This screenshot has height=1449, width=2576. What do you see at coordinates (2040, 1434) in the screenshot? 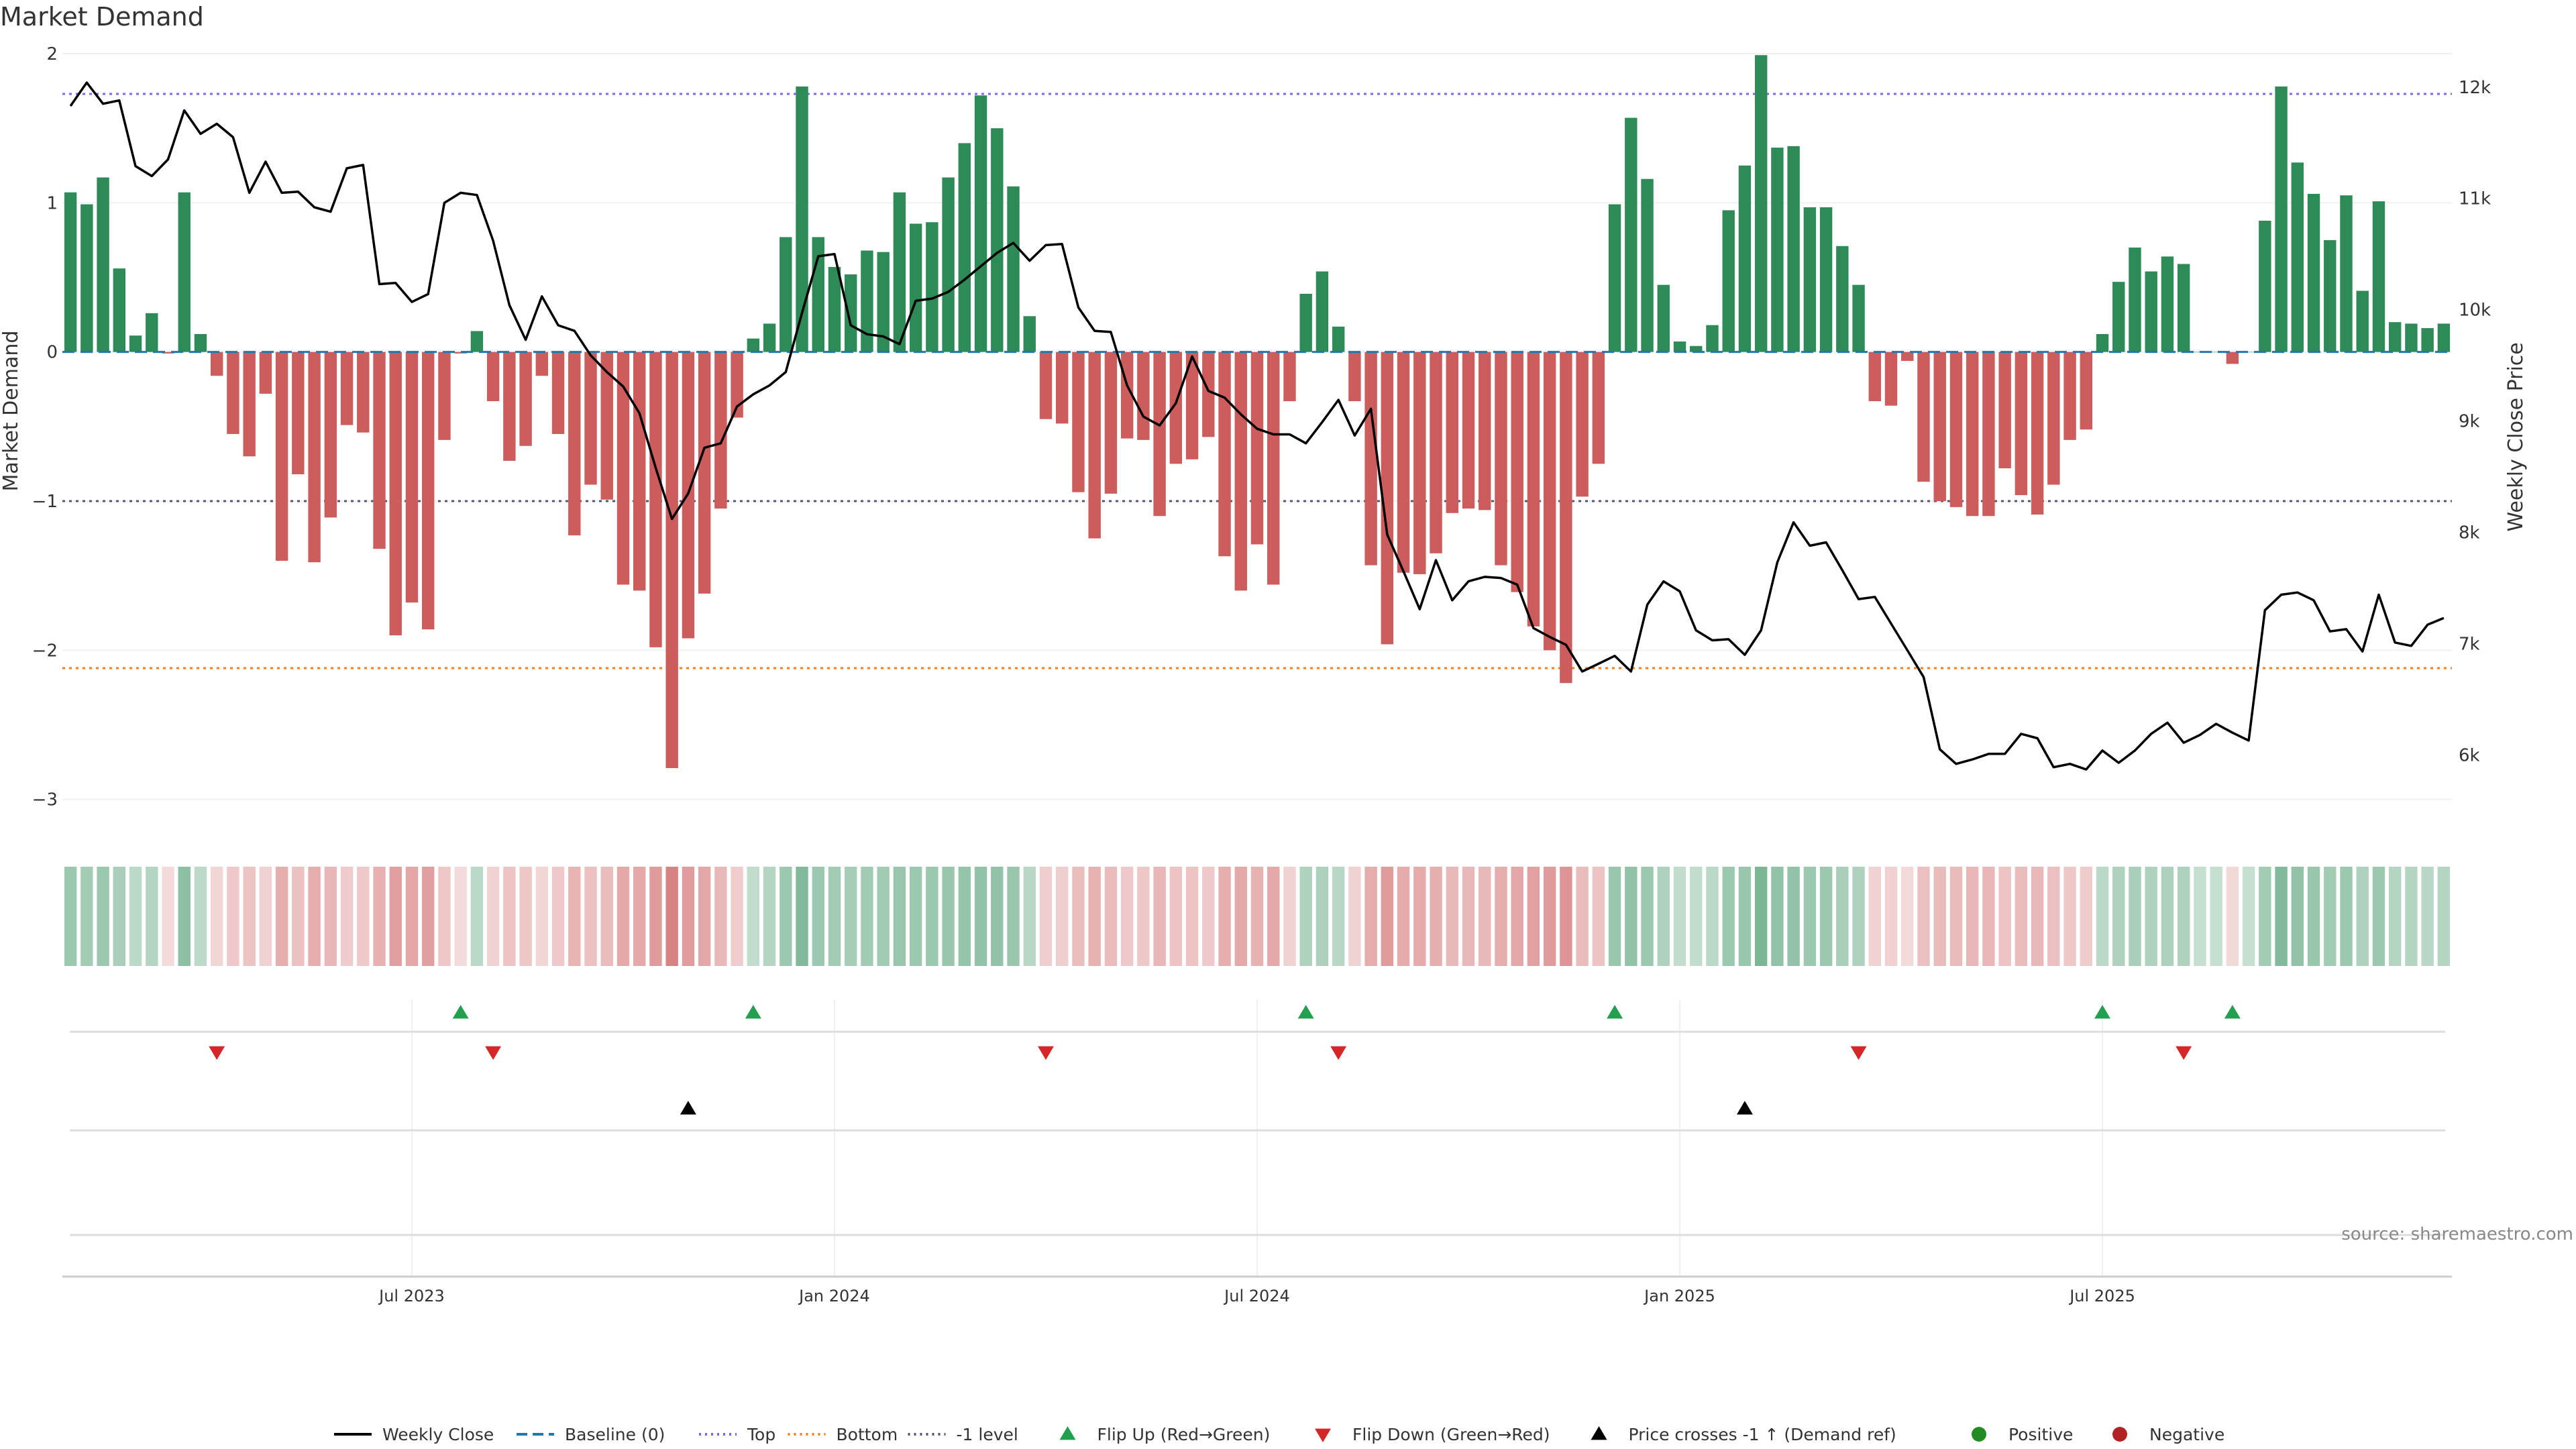
I see `legend-label: Positive` at bounding box center [2040, 1434].